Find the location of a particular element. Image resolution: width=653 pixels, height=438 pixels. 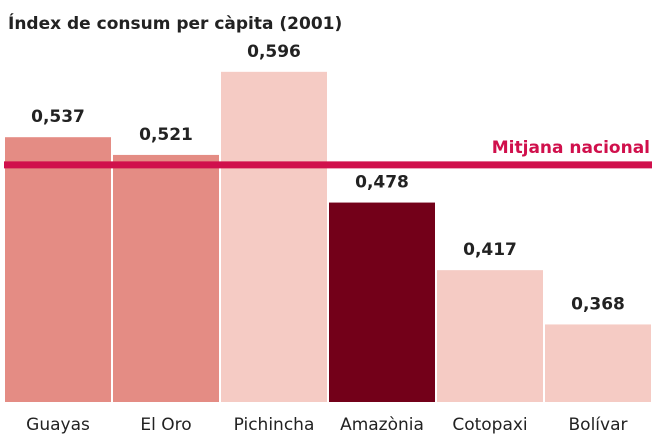

value-label: 0,596 is located at coordinates (274, 52).